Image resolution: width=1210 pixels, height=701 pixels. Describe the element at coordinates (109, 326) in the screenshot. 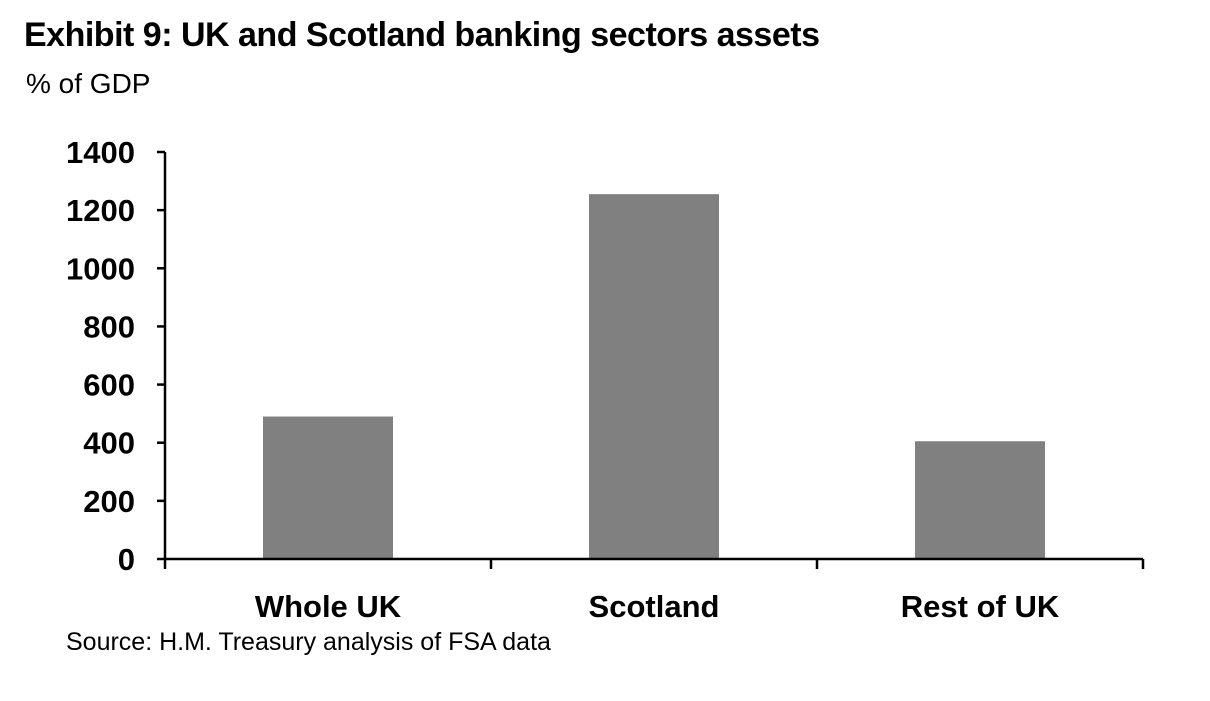

I see `y-tick-label: 800` at that location.